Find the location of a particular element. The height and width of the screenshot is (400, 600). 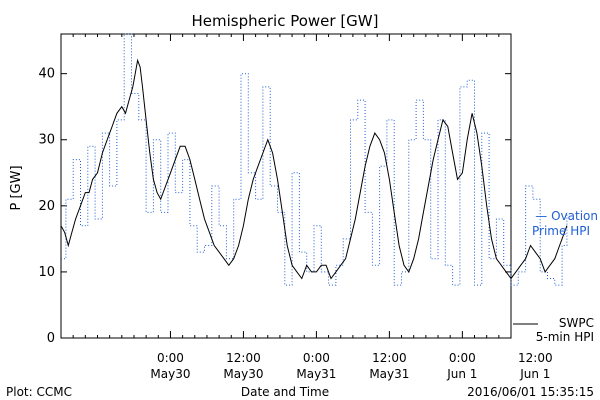

legend-swpc-line1: SWPC is located at coordinates (576, 323).